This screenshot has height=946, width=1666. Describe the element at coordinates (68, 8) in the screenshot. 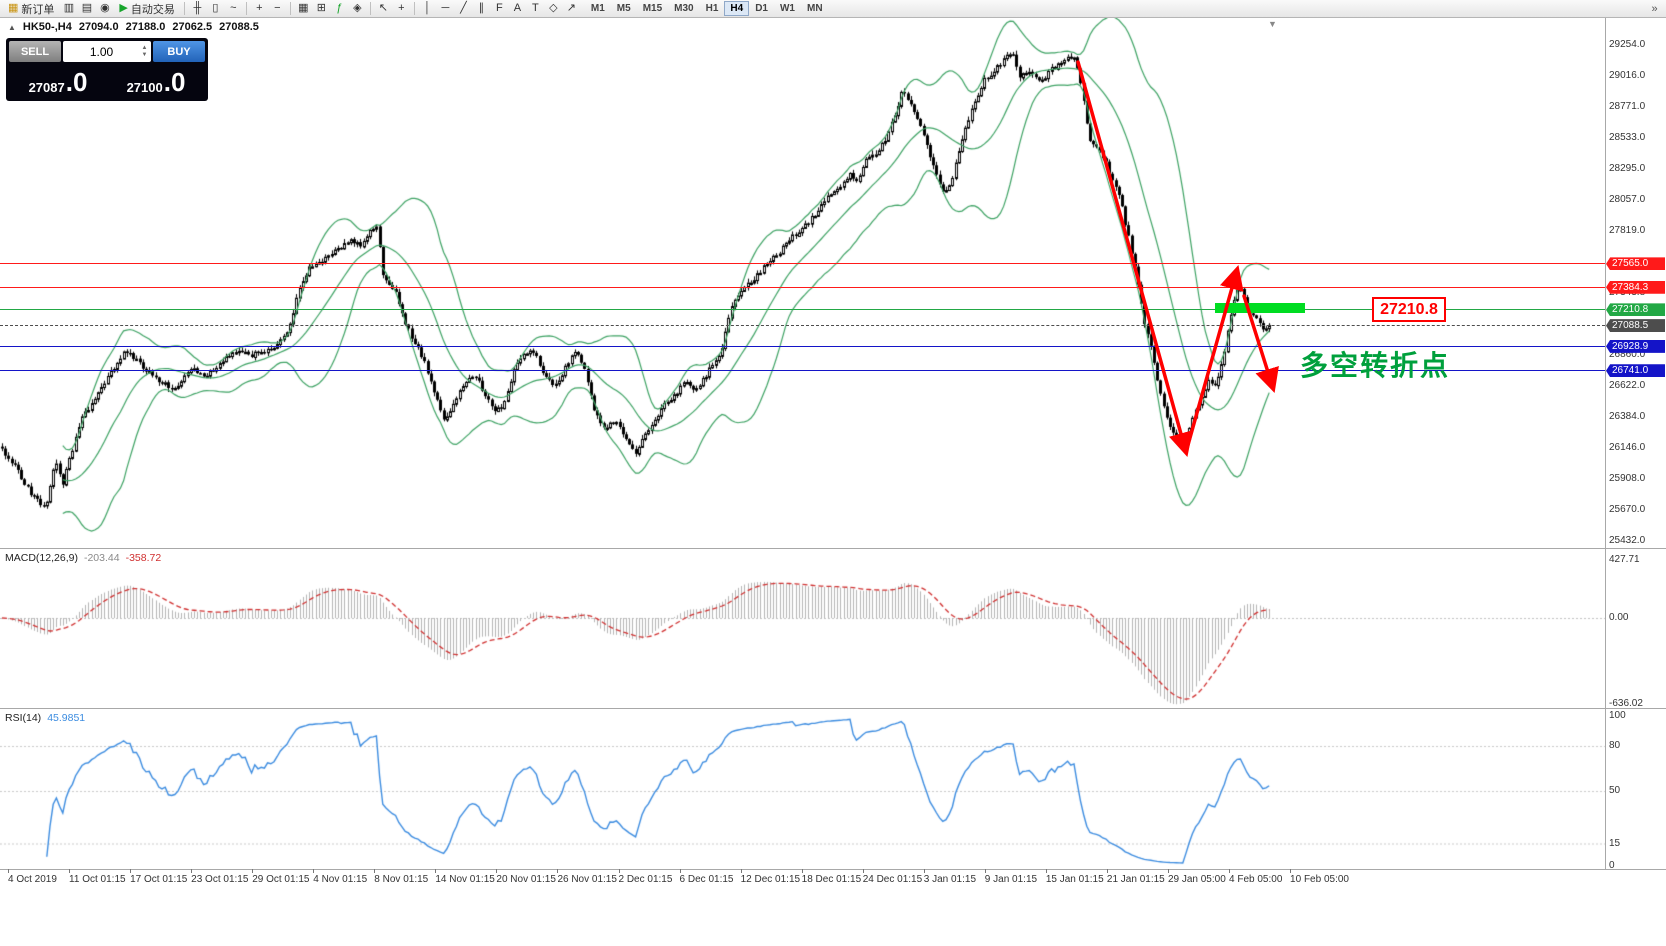

I see `chart-window-icon: ▥` at that location.